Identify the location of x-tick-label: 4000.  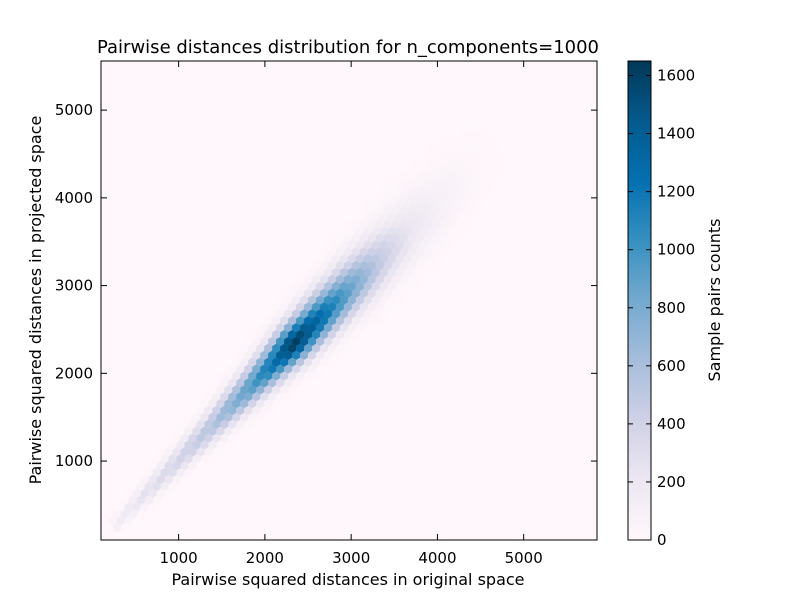
(437, 558).